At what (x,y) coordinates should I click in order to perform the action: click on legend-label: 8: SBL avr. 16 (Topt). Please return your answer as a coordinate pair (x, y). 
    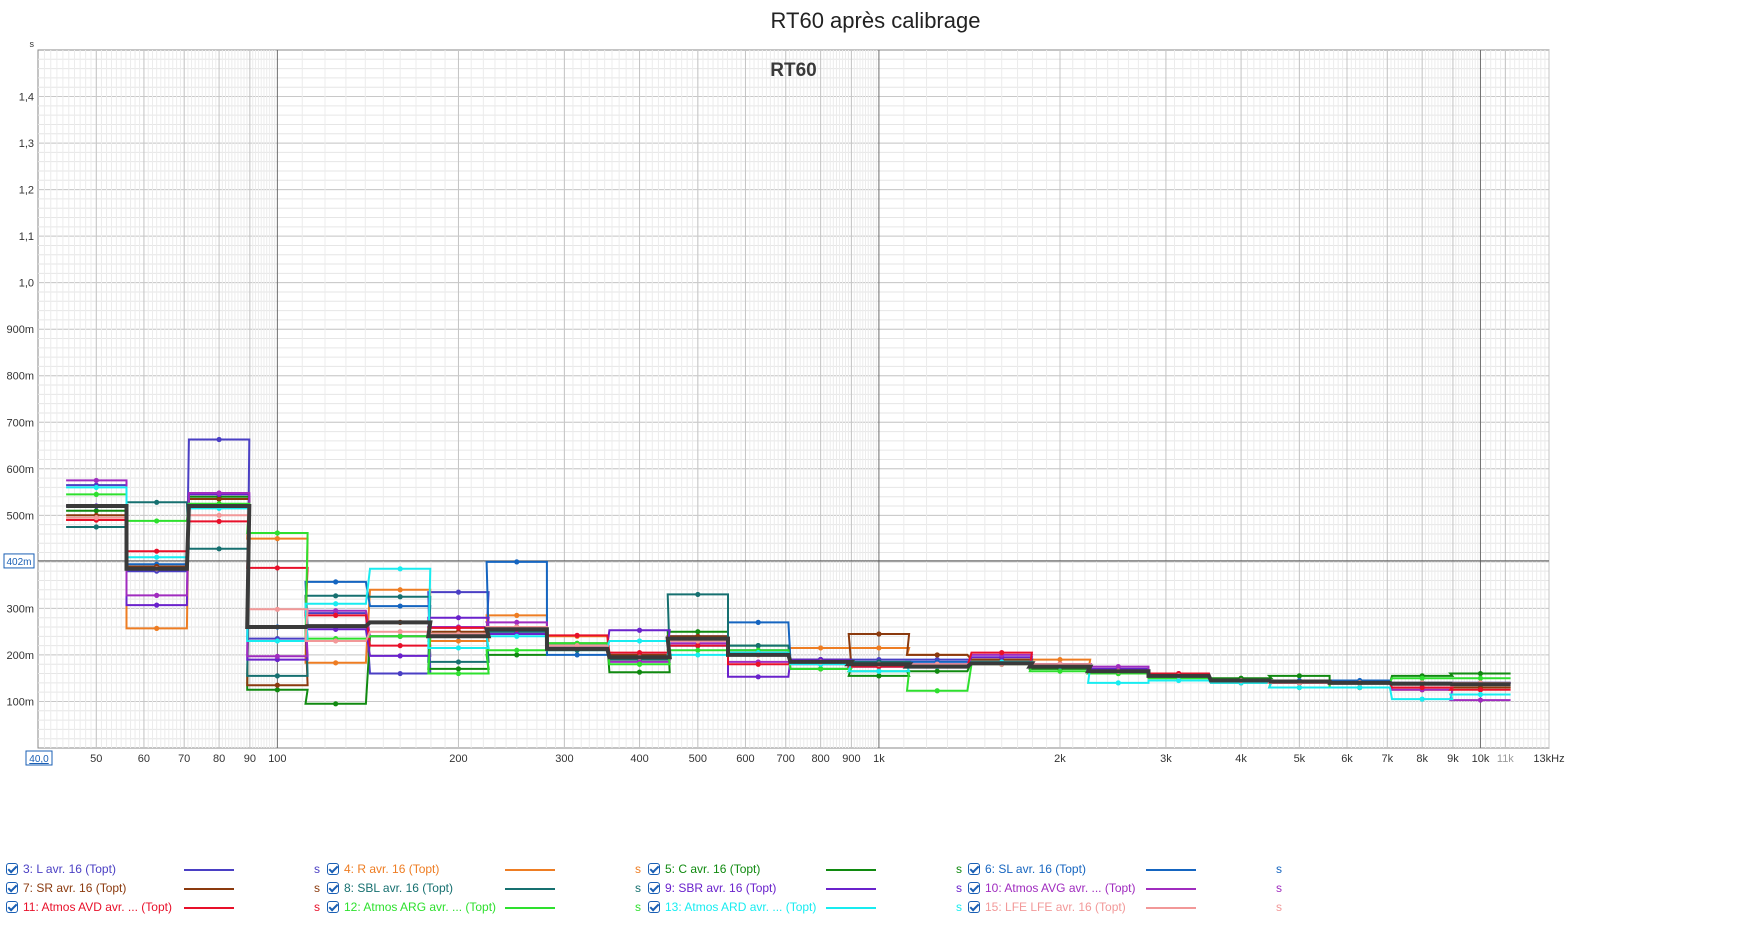
    Looking at the image, I should click on (398, 888).